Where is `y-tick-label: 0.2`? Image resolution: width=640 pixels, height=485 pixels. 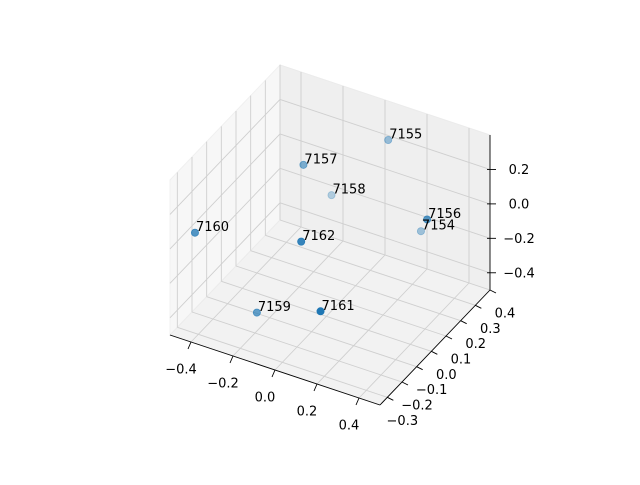 y-tick-label: 0.2 is located at coordinates (475, 344).